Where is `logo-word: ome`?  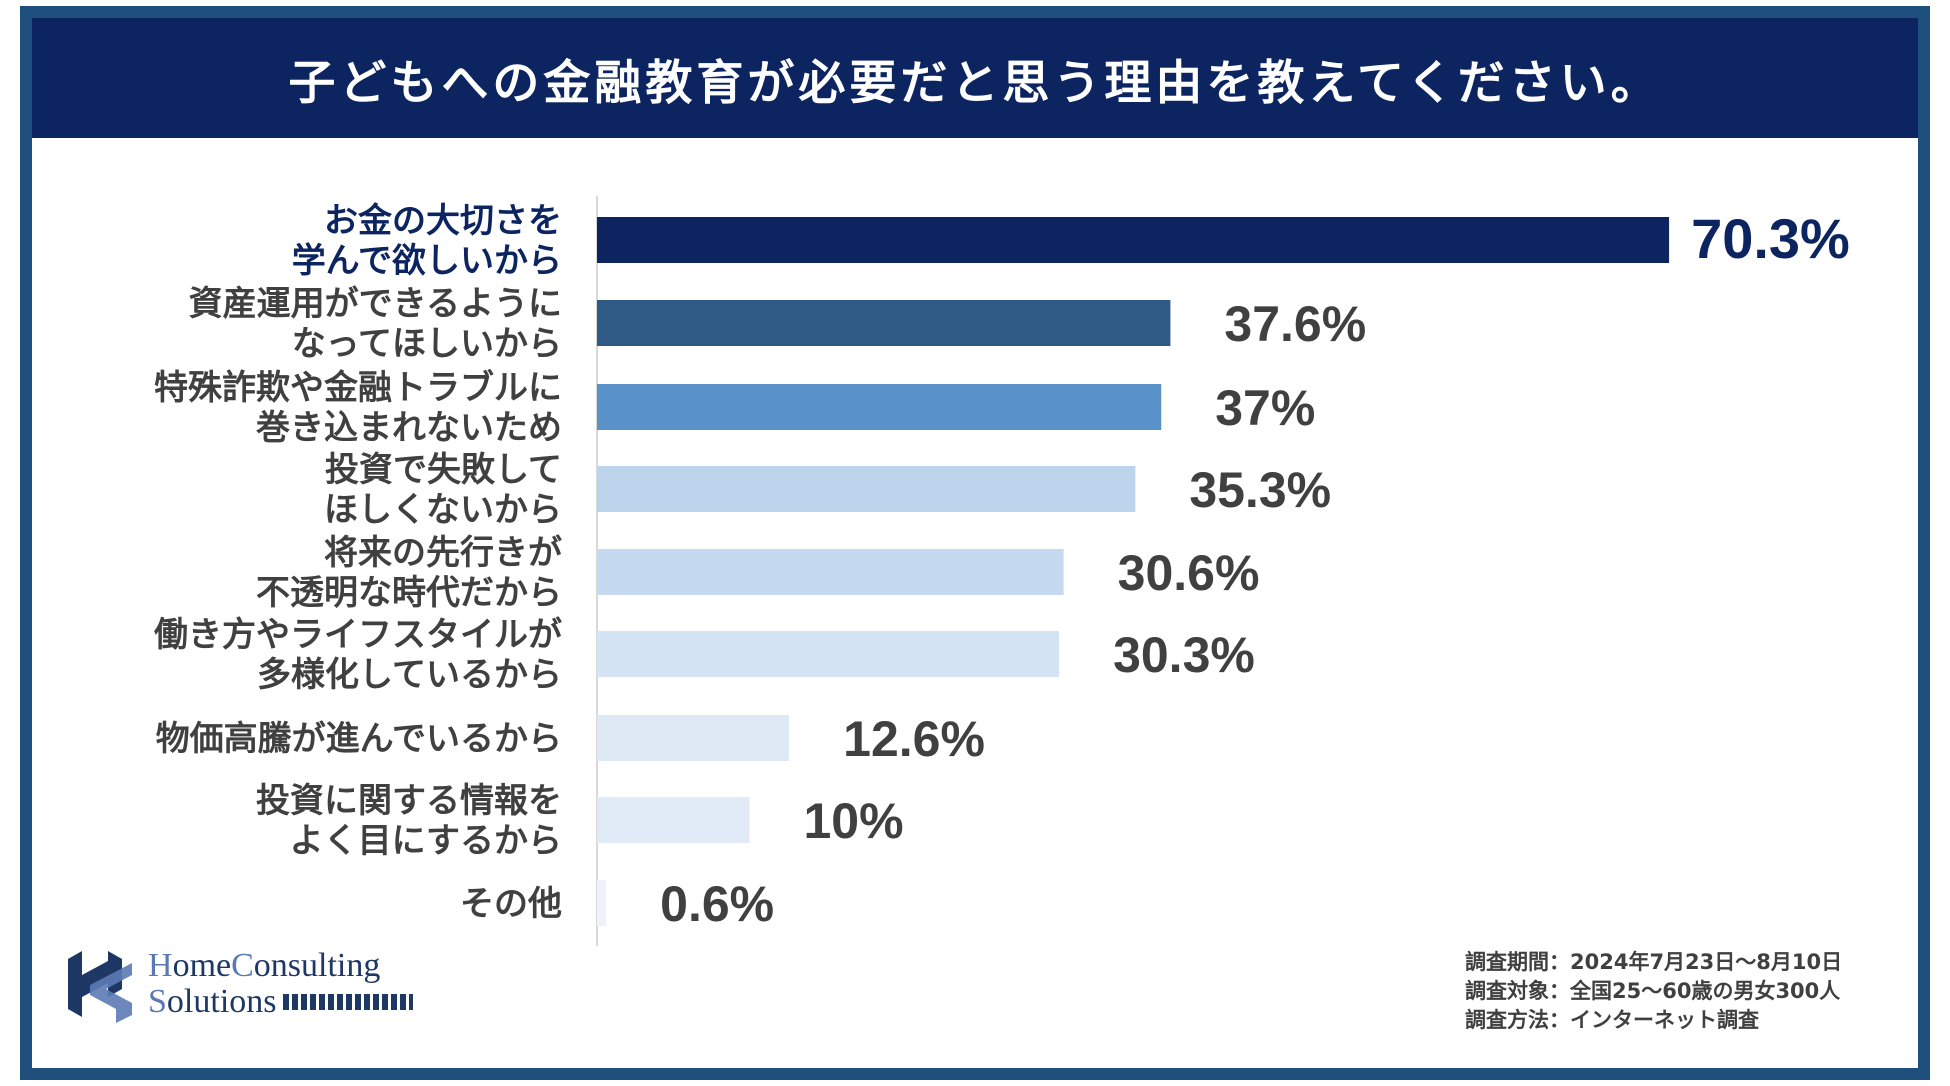
logo-word: ome is located at coordinates (202, 965).